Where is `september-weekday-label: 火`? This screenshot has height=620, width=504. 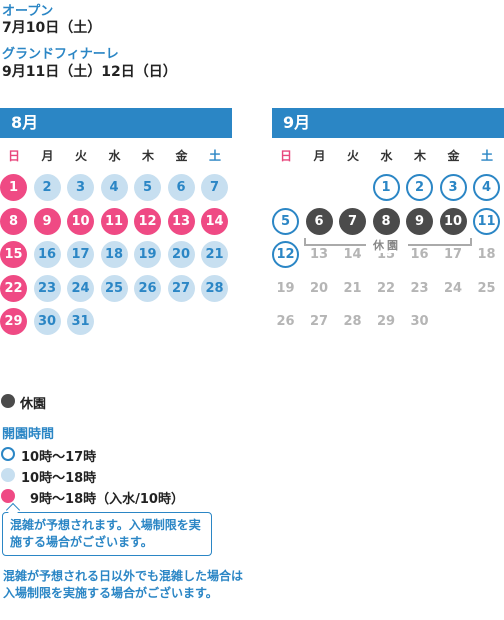
september-weekday-label: 火 is located at coordinates (352, 156).